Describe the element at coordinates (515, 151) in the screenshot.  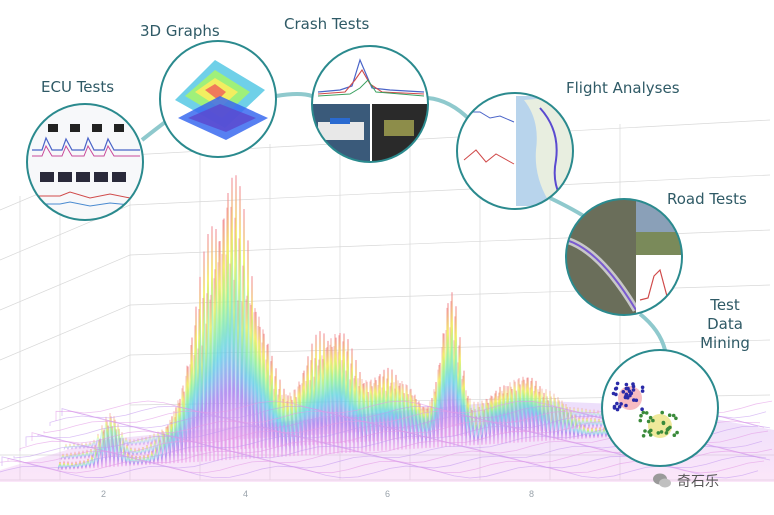
I see `flight-analyses-thumbnail` at that location.